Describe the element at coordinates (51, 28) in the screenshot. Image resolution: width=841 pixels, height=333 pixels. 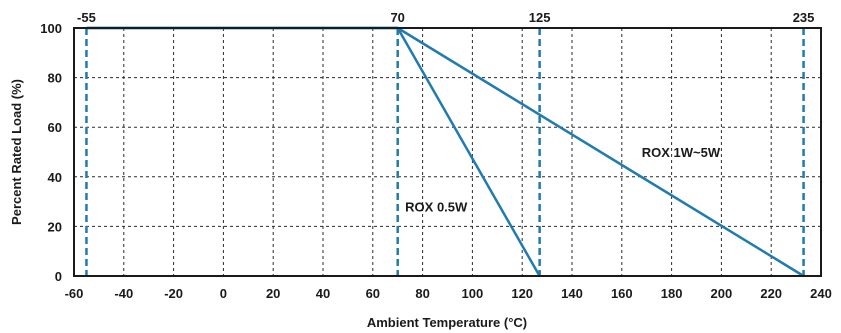
I see `y-tick-label: 100` at that location.